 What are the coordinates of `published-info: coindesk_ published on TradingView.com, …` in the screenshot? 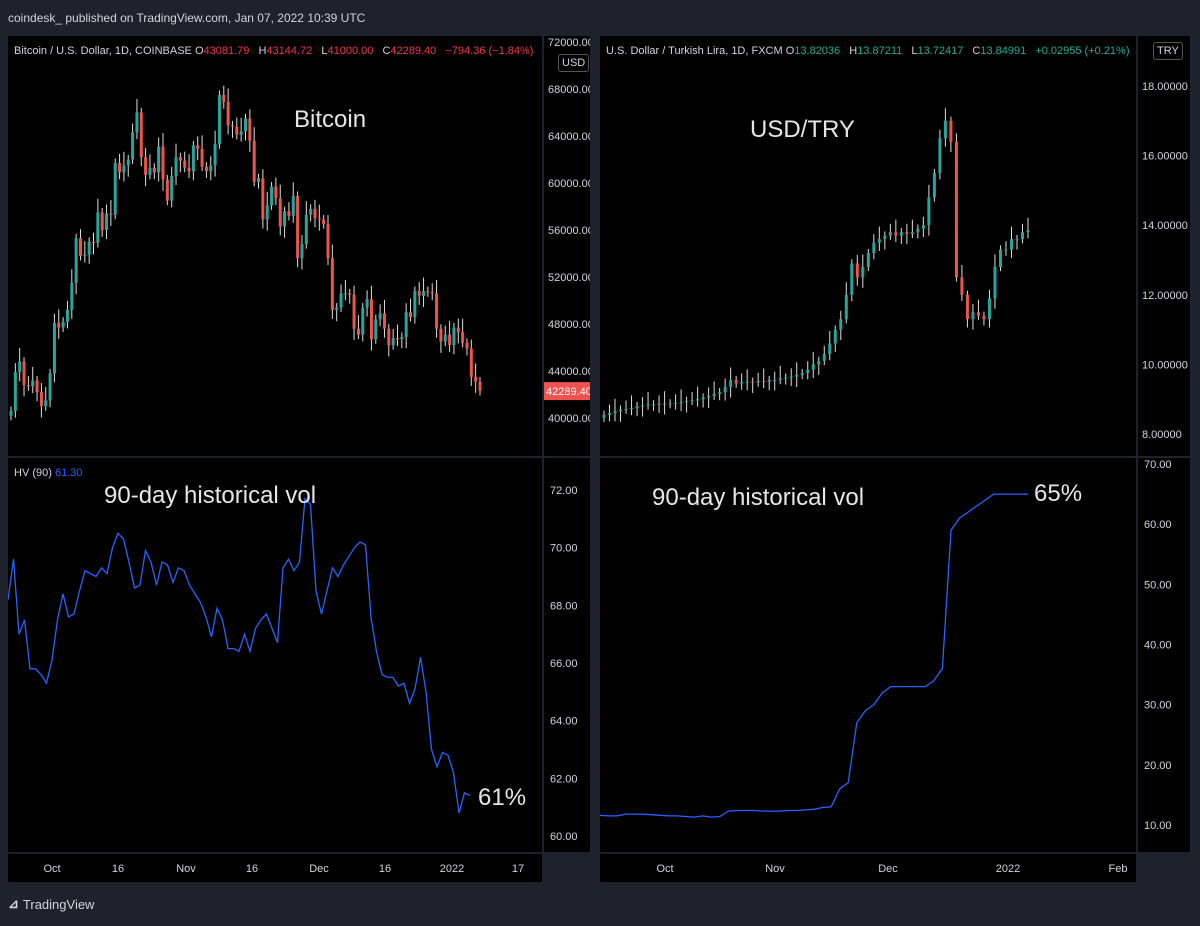 It's located at (187, 18).